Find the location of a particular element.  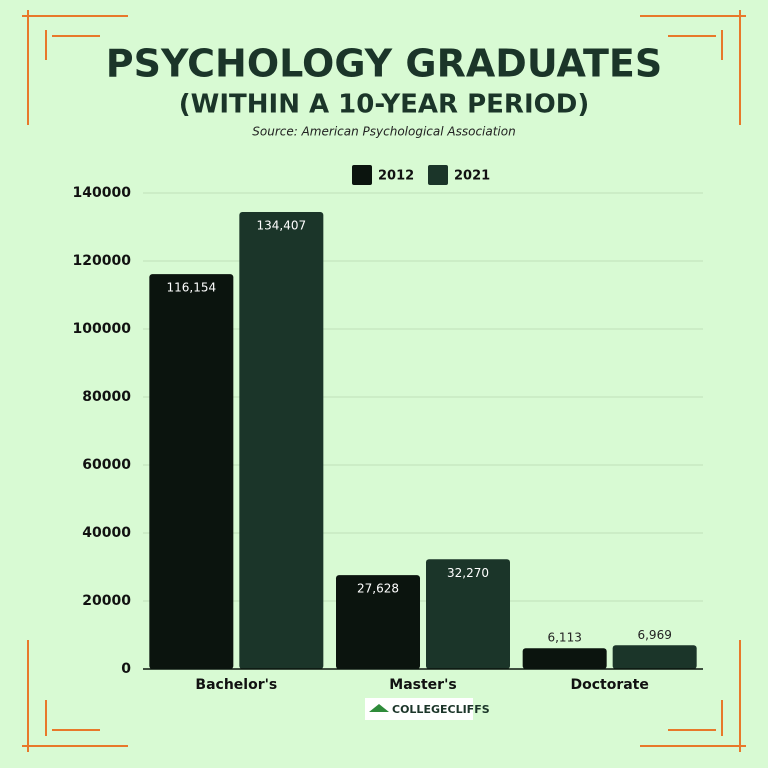

y-tick-label: 20000 is located at coordinates (106, 601).